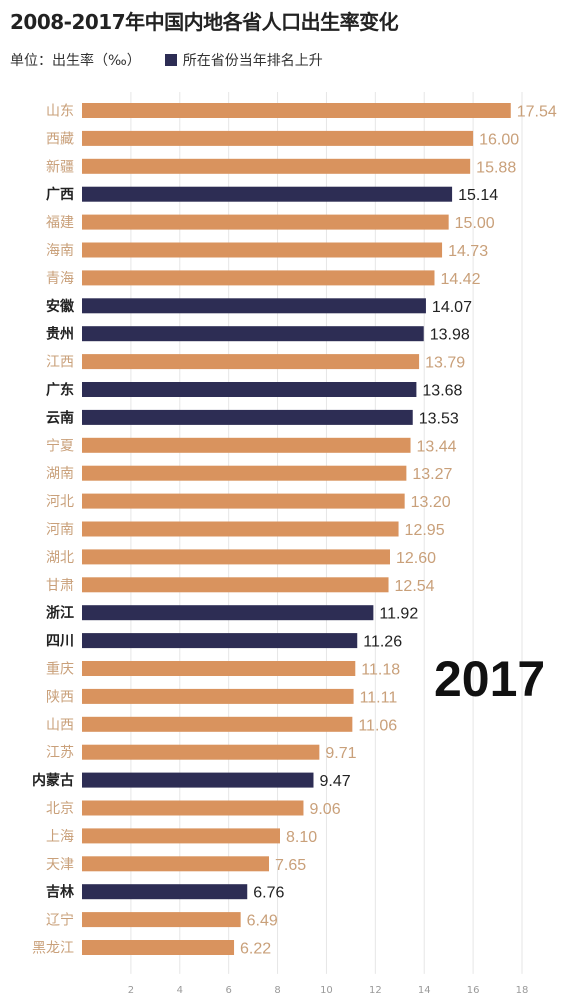 The width and height of the screenshot is (576, 1000). I want to click on category-label: 青海, so click(60, 279).